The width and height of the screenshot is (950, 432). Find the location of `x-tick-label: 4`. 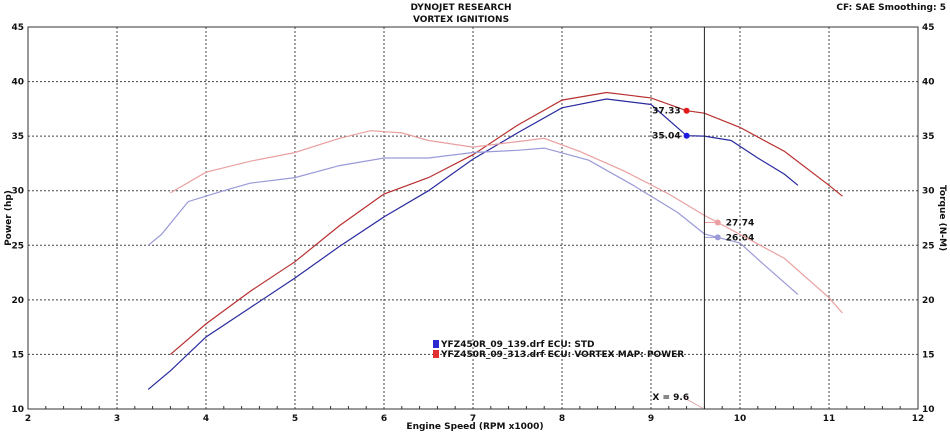

x-tick-label: 4 is located at coordinates (206, 419).